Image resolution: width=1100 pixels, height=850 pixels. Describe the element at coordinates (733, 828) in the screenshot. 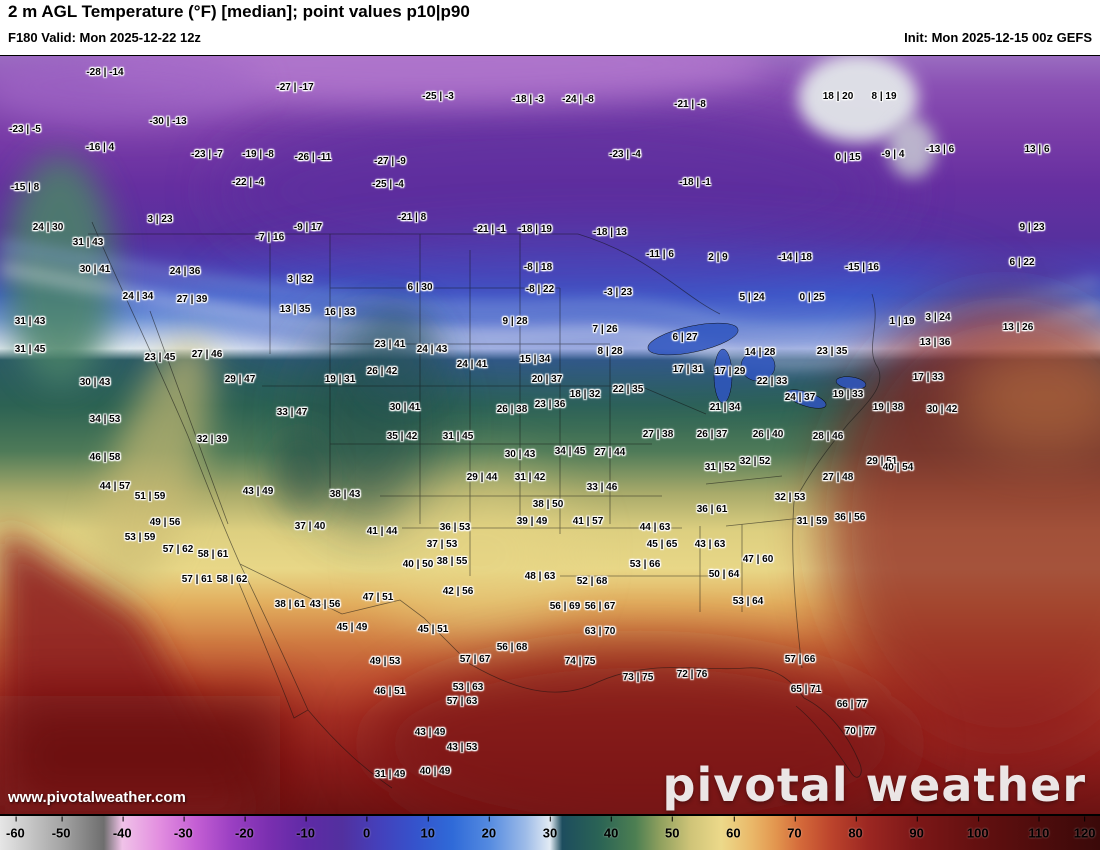

I see `colorbar-tick-label: 60` at that location.